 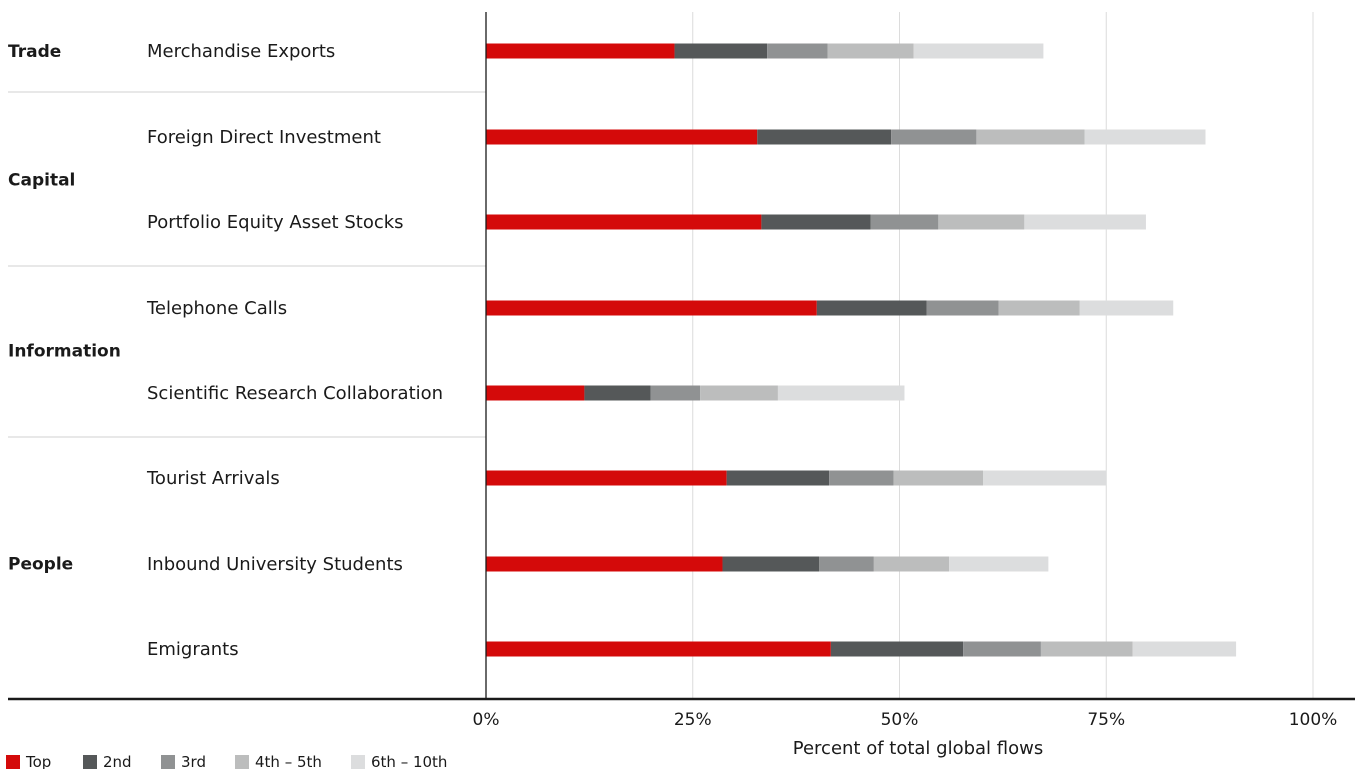 I want to click on legend-label: 3rd, so click(x=193, y=761).